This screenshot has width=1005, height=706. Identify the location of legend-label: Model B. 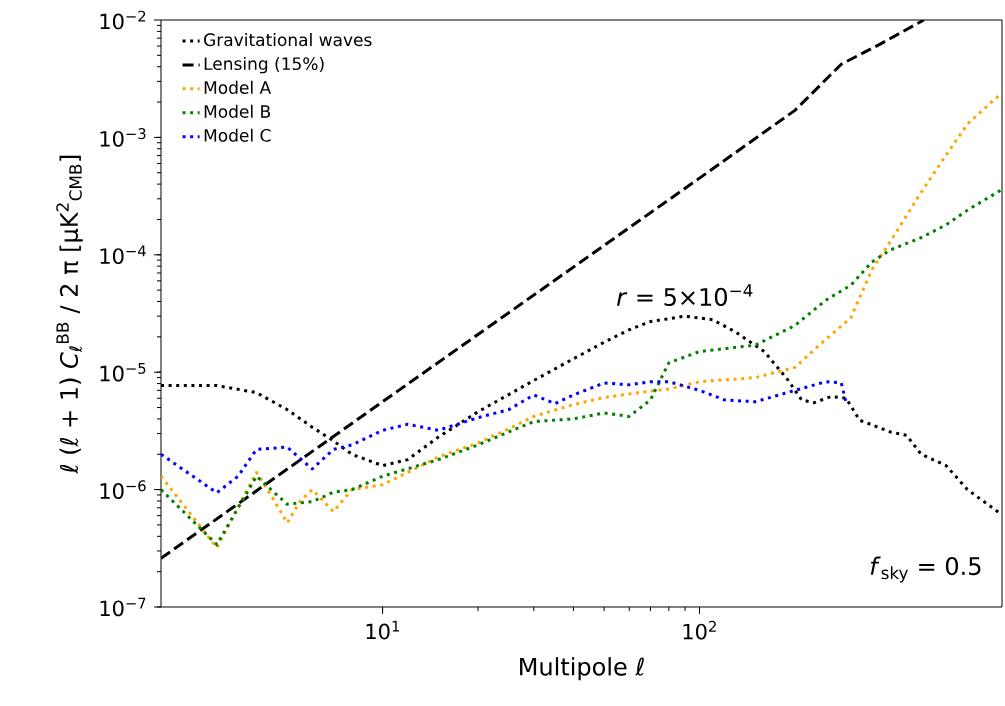
(237, 111).